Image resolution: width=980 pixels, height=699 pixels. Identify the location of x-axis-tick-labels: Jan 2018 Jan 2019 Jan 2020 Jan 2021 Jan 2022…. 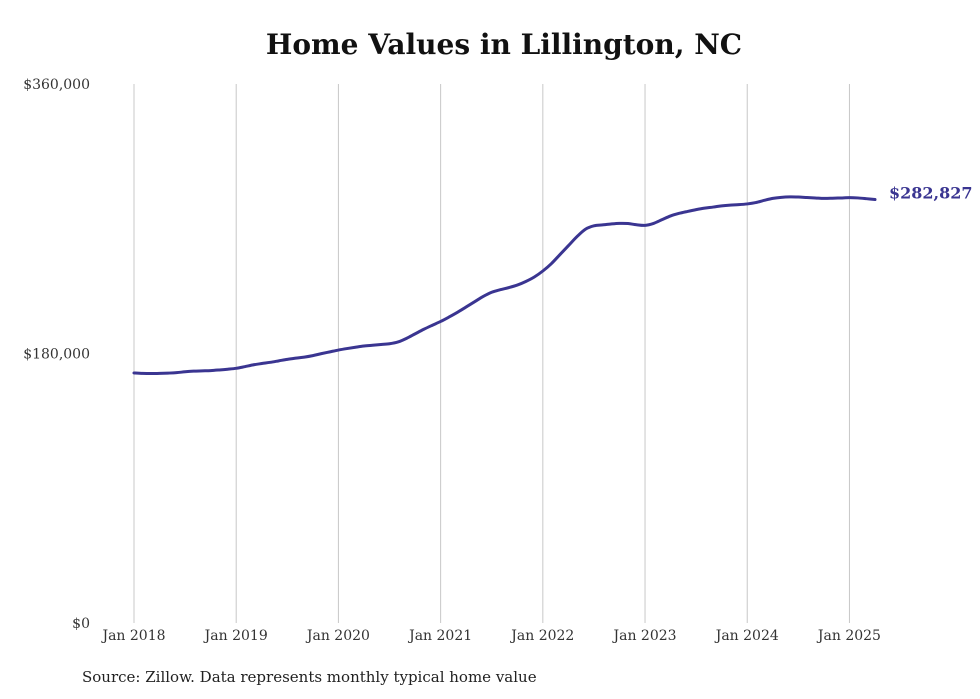
(490, 636).